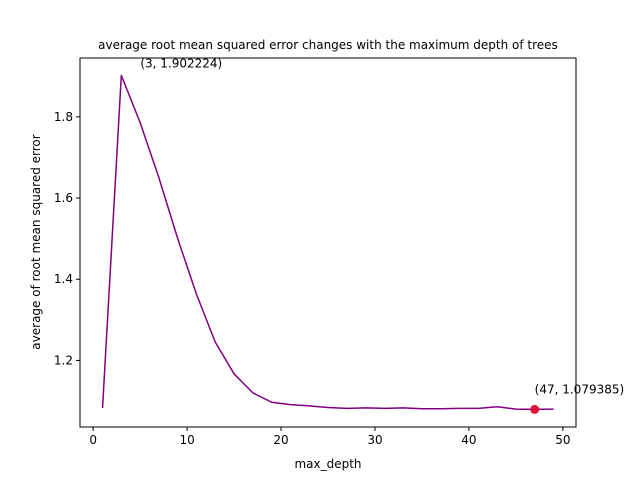 The image size is (640, 480). What do you see at coordinates (186, 440) in the screenshot?
I see `x-tick-label-1: 10` at bounding box center [186, 440].